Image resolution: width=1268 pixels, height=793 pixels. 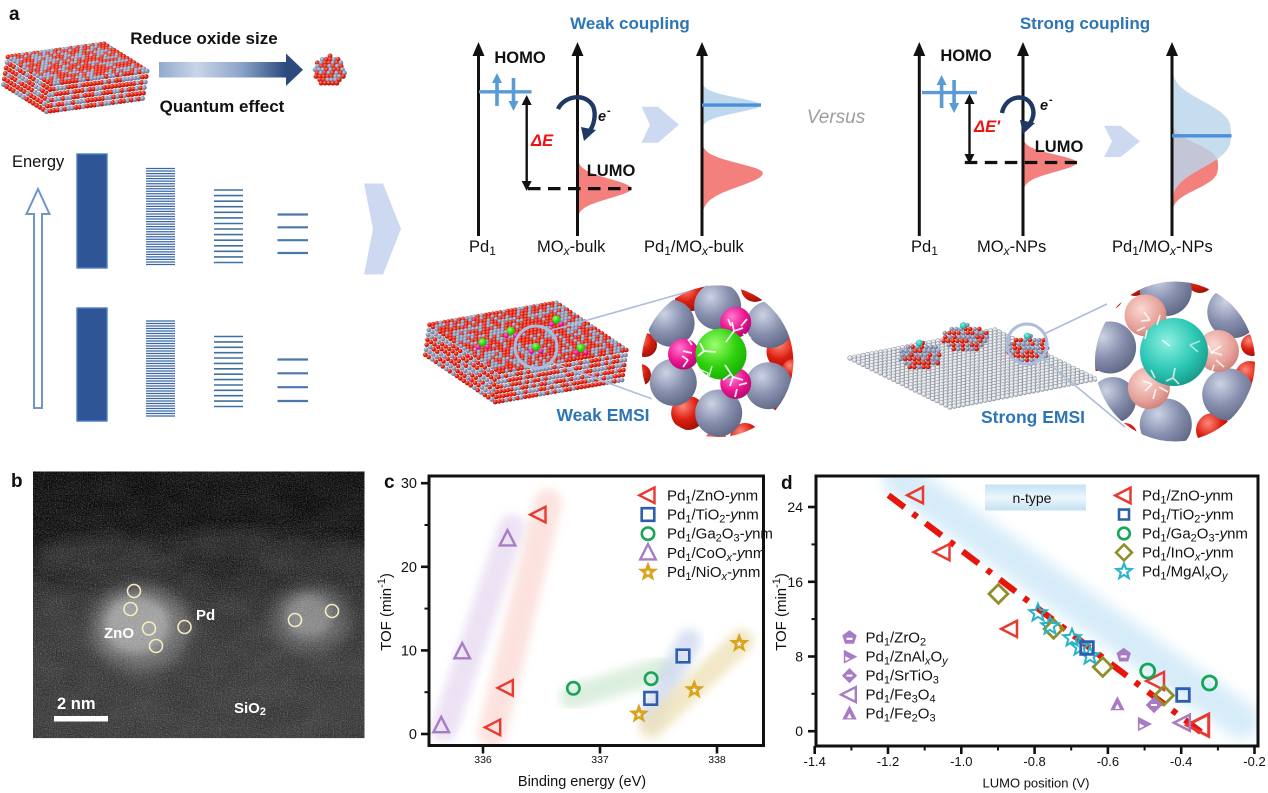 I want to click on svg-text: SiO2, so click(x=250, y=709).